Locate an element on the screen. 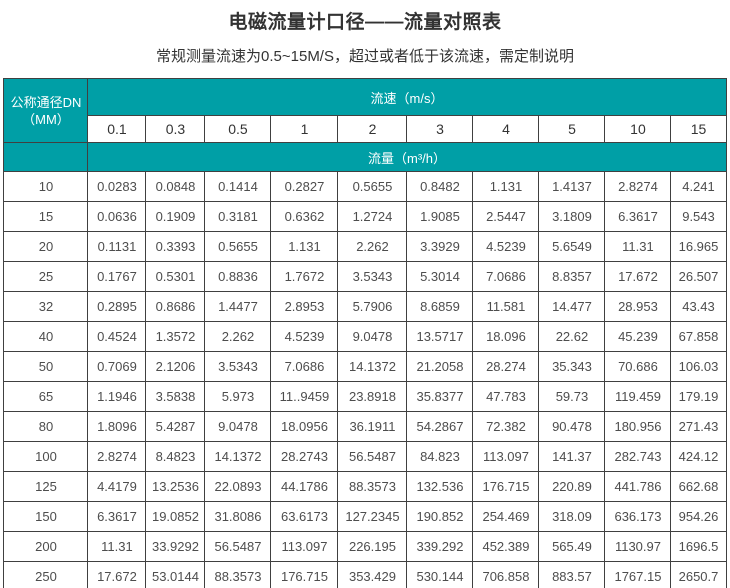  dn-cell: 50 is located at coordinates (46, 366).